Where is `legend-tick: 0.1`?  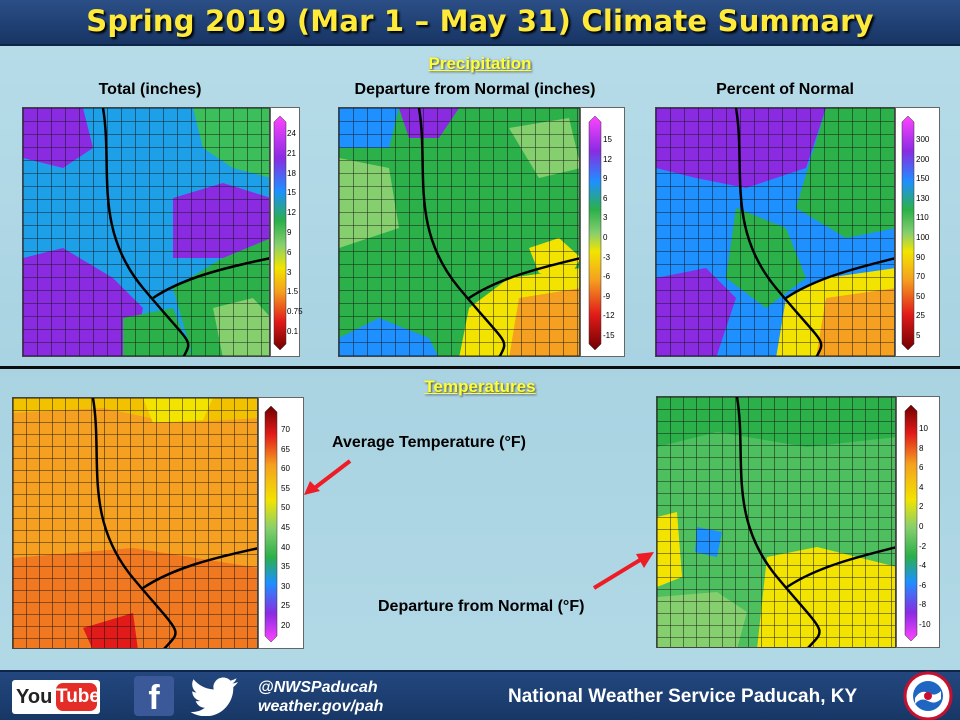 legend-tick: 0.1 is located at coordinates (293, 331).